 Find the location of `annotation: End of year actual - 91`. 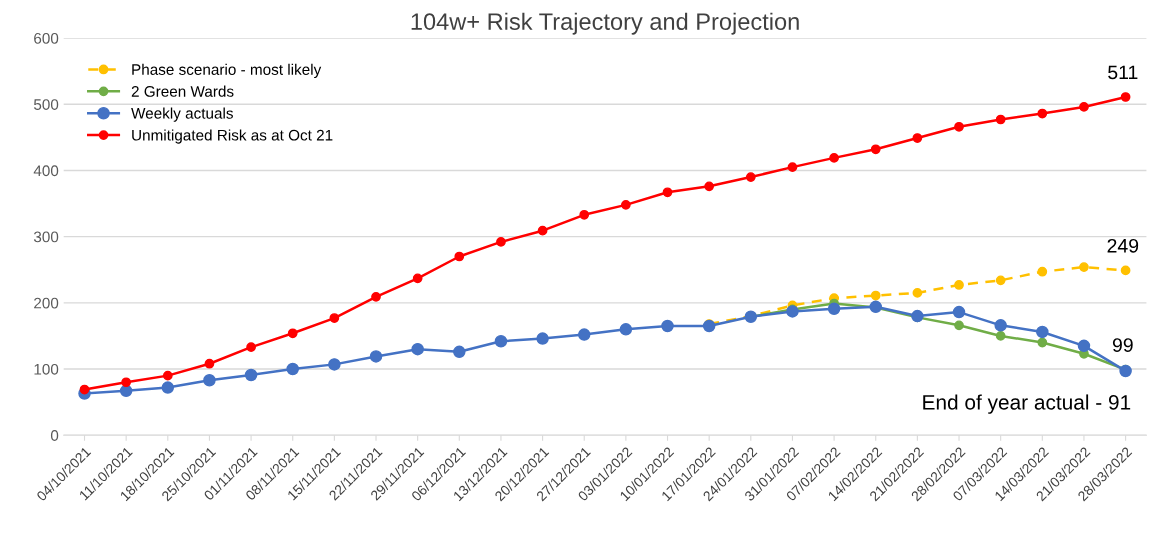

annotation: End of year actual - 91 is located at coordinates (1027, 404).